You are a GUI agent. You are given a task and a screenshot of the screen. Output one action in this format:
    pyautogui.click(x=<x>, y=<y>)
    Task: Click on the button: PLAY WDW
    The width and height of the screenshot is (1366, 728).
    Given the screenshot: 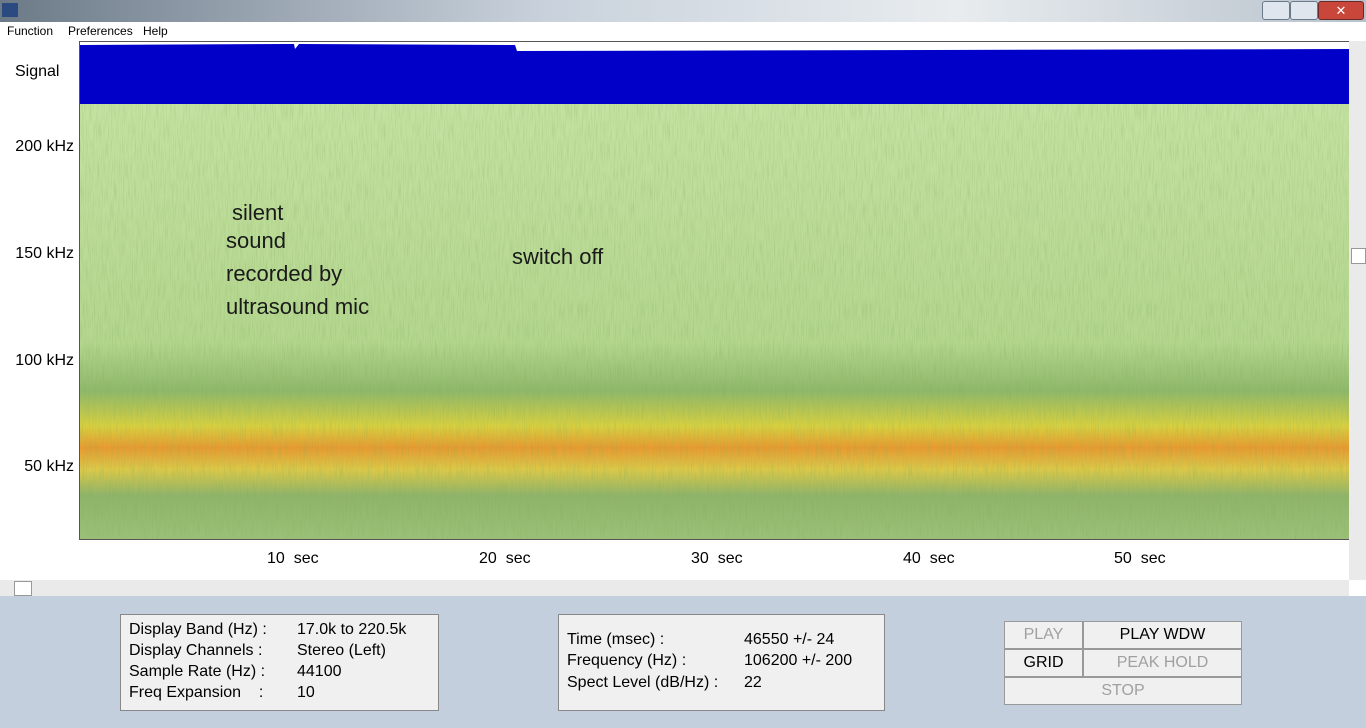 What is the action you would take?
    pyautogui.click(x=1162, y=635)
    